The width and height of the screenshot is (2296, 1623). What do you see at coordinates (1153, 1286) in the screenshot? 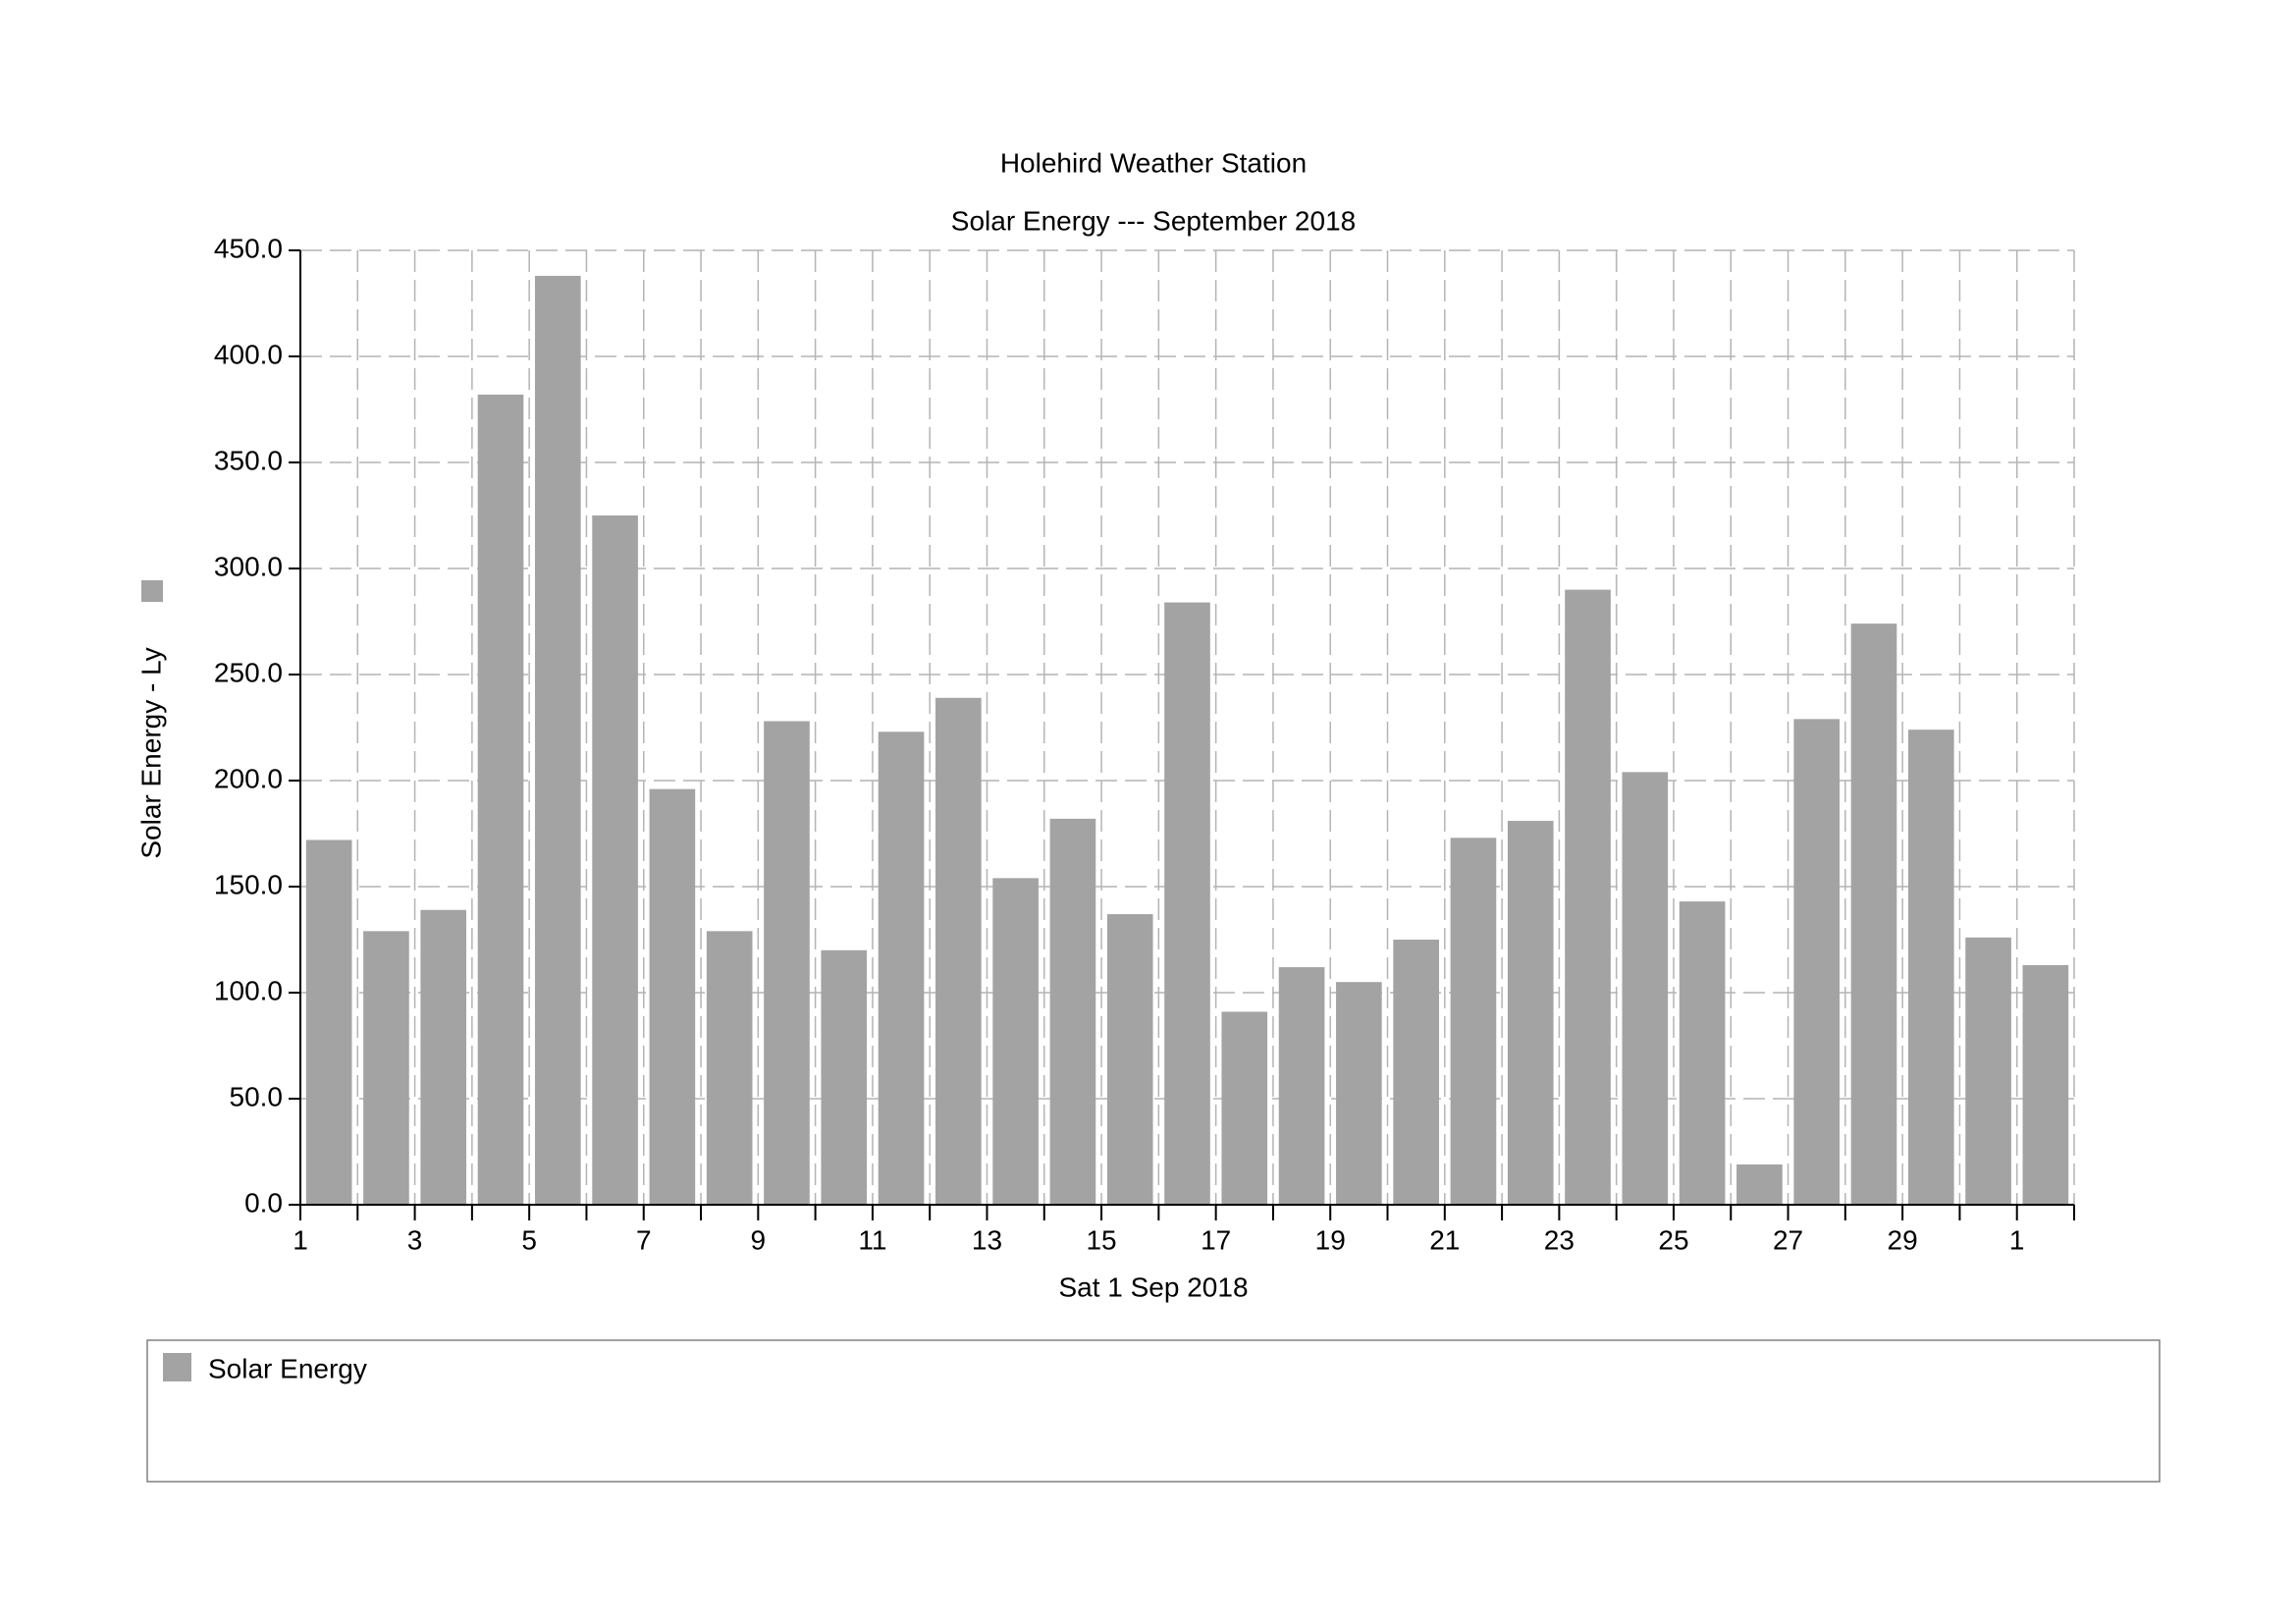
I see `x-axis-label: Sat 1 Sep 2018` at bounding box center [1153, 1286].